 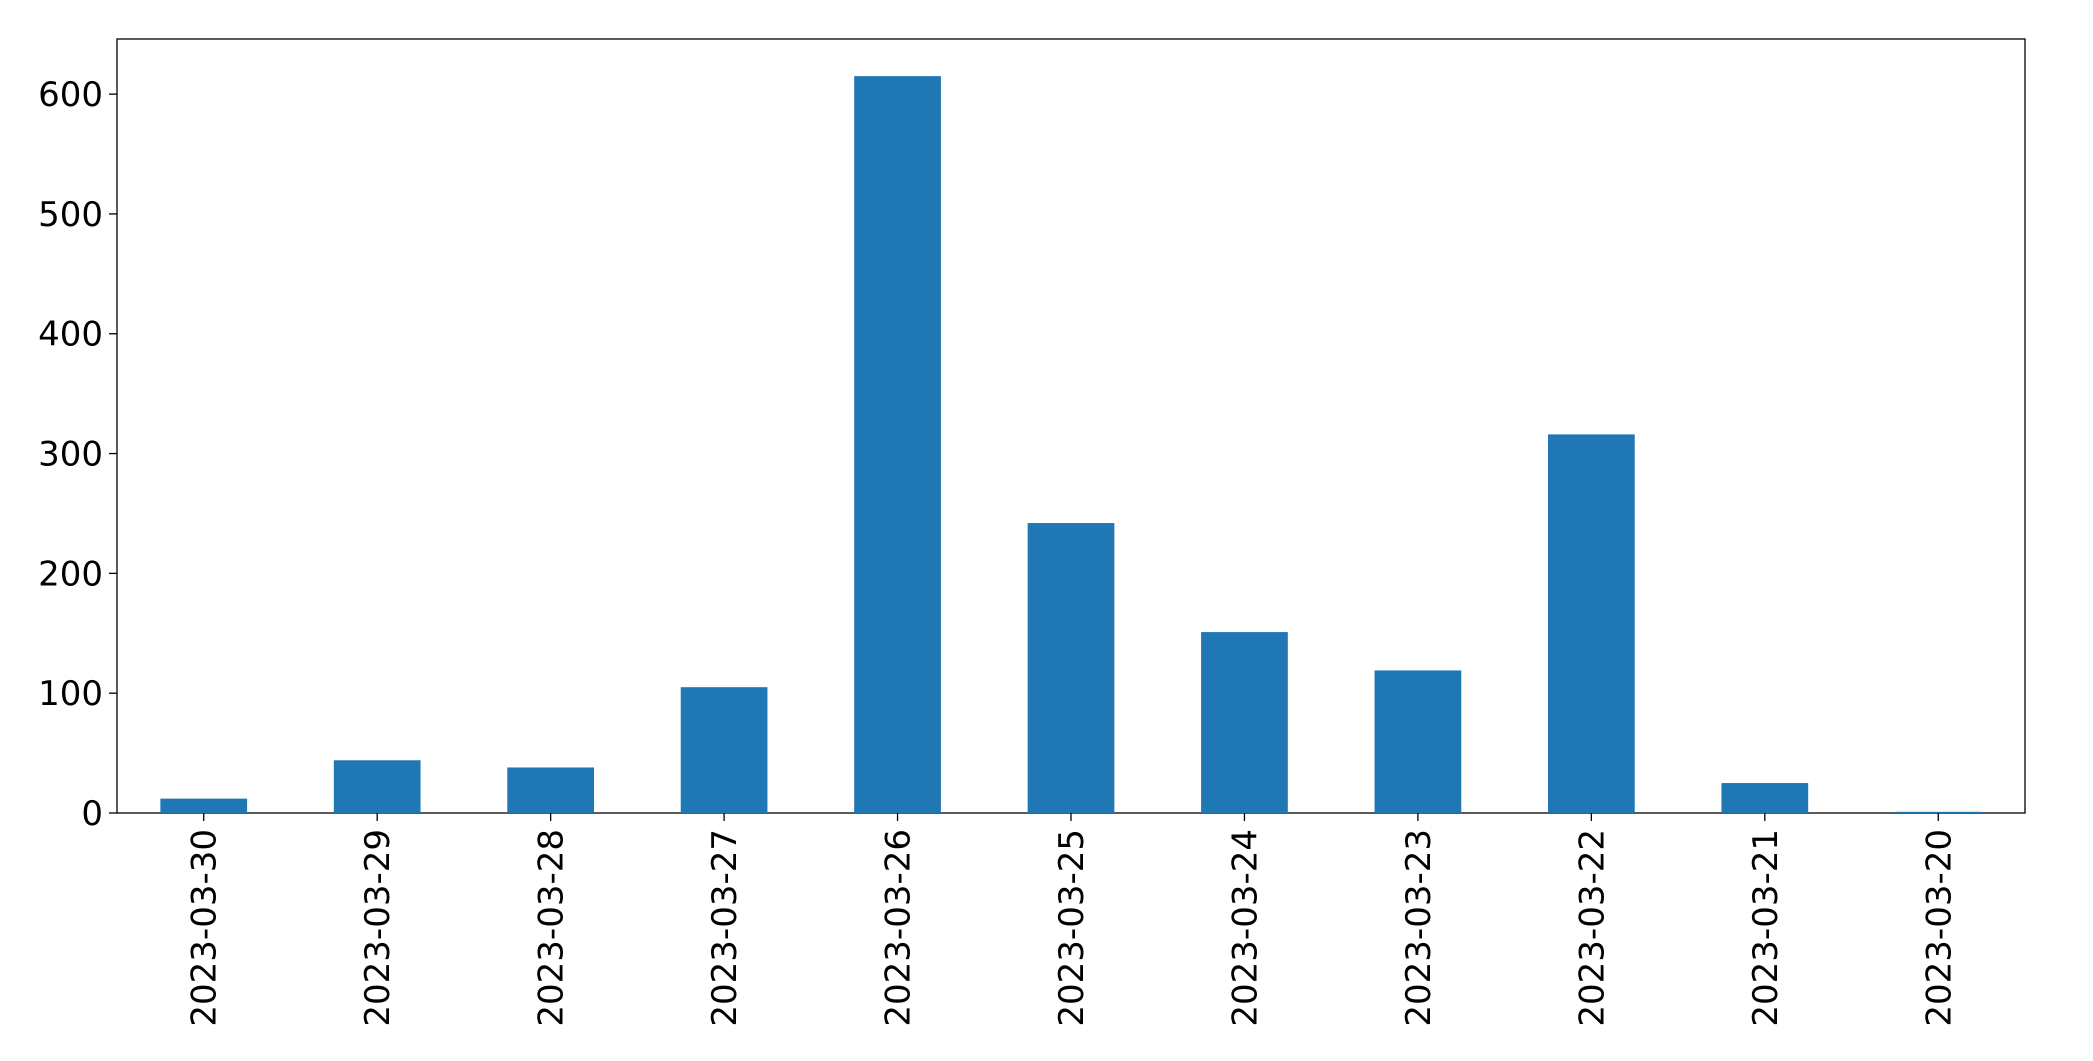 What do you see at coordinates (725, 928) in the screenshot?
I see `x-tick-label: 2023-03-27` at bounding box center [725, 928].